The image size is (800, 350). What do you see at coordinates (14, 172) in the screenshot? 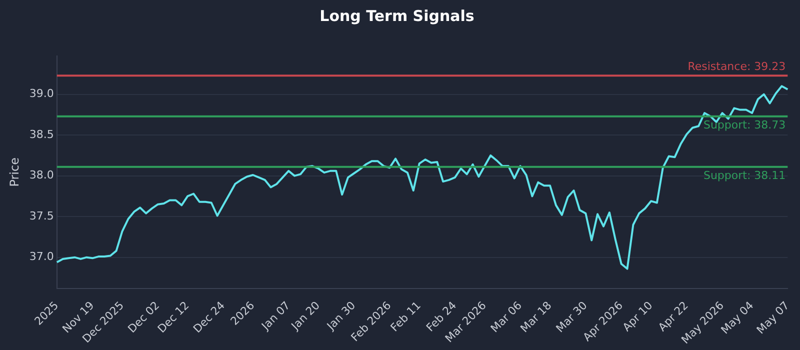
I see `y-axis-title: Price` at bounding box center [14, 172].